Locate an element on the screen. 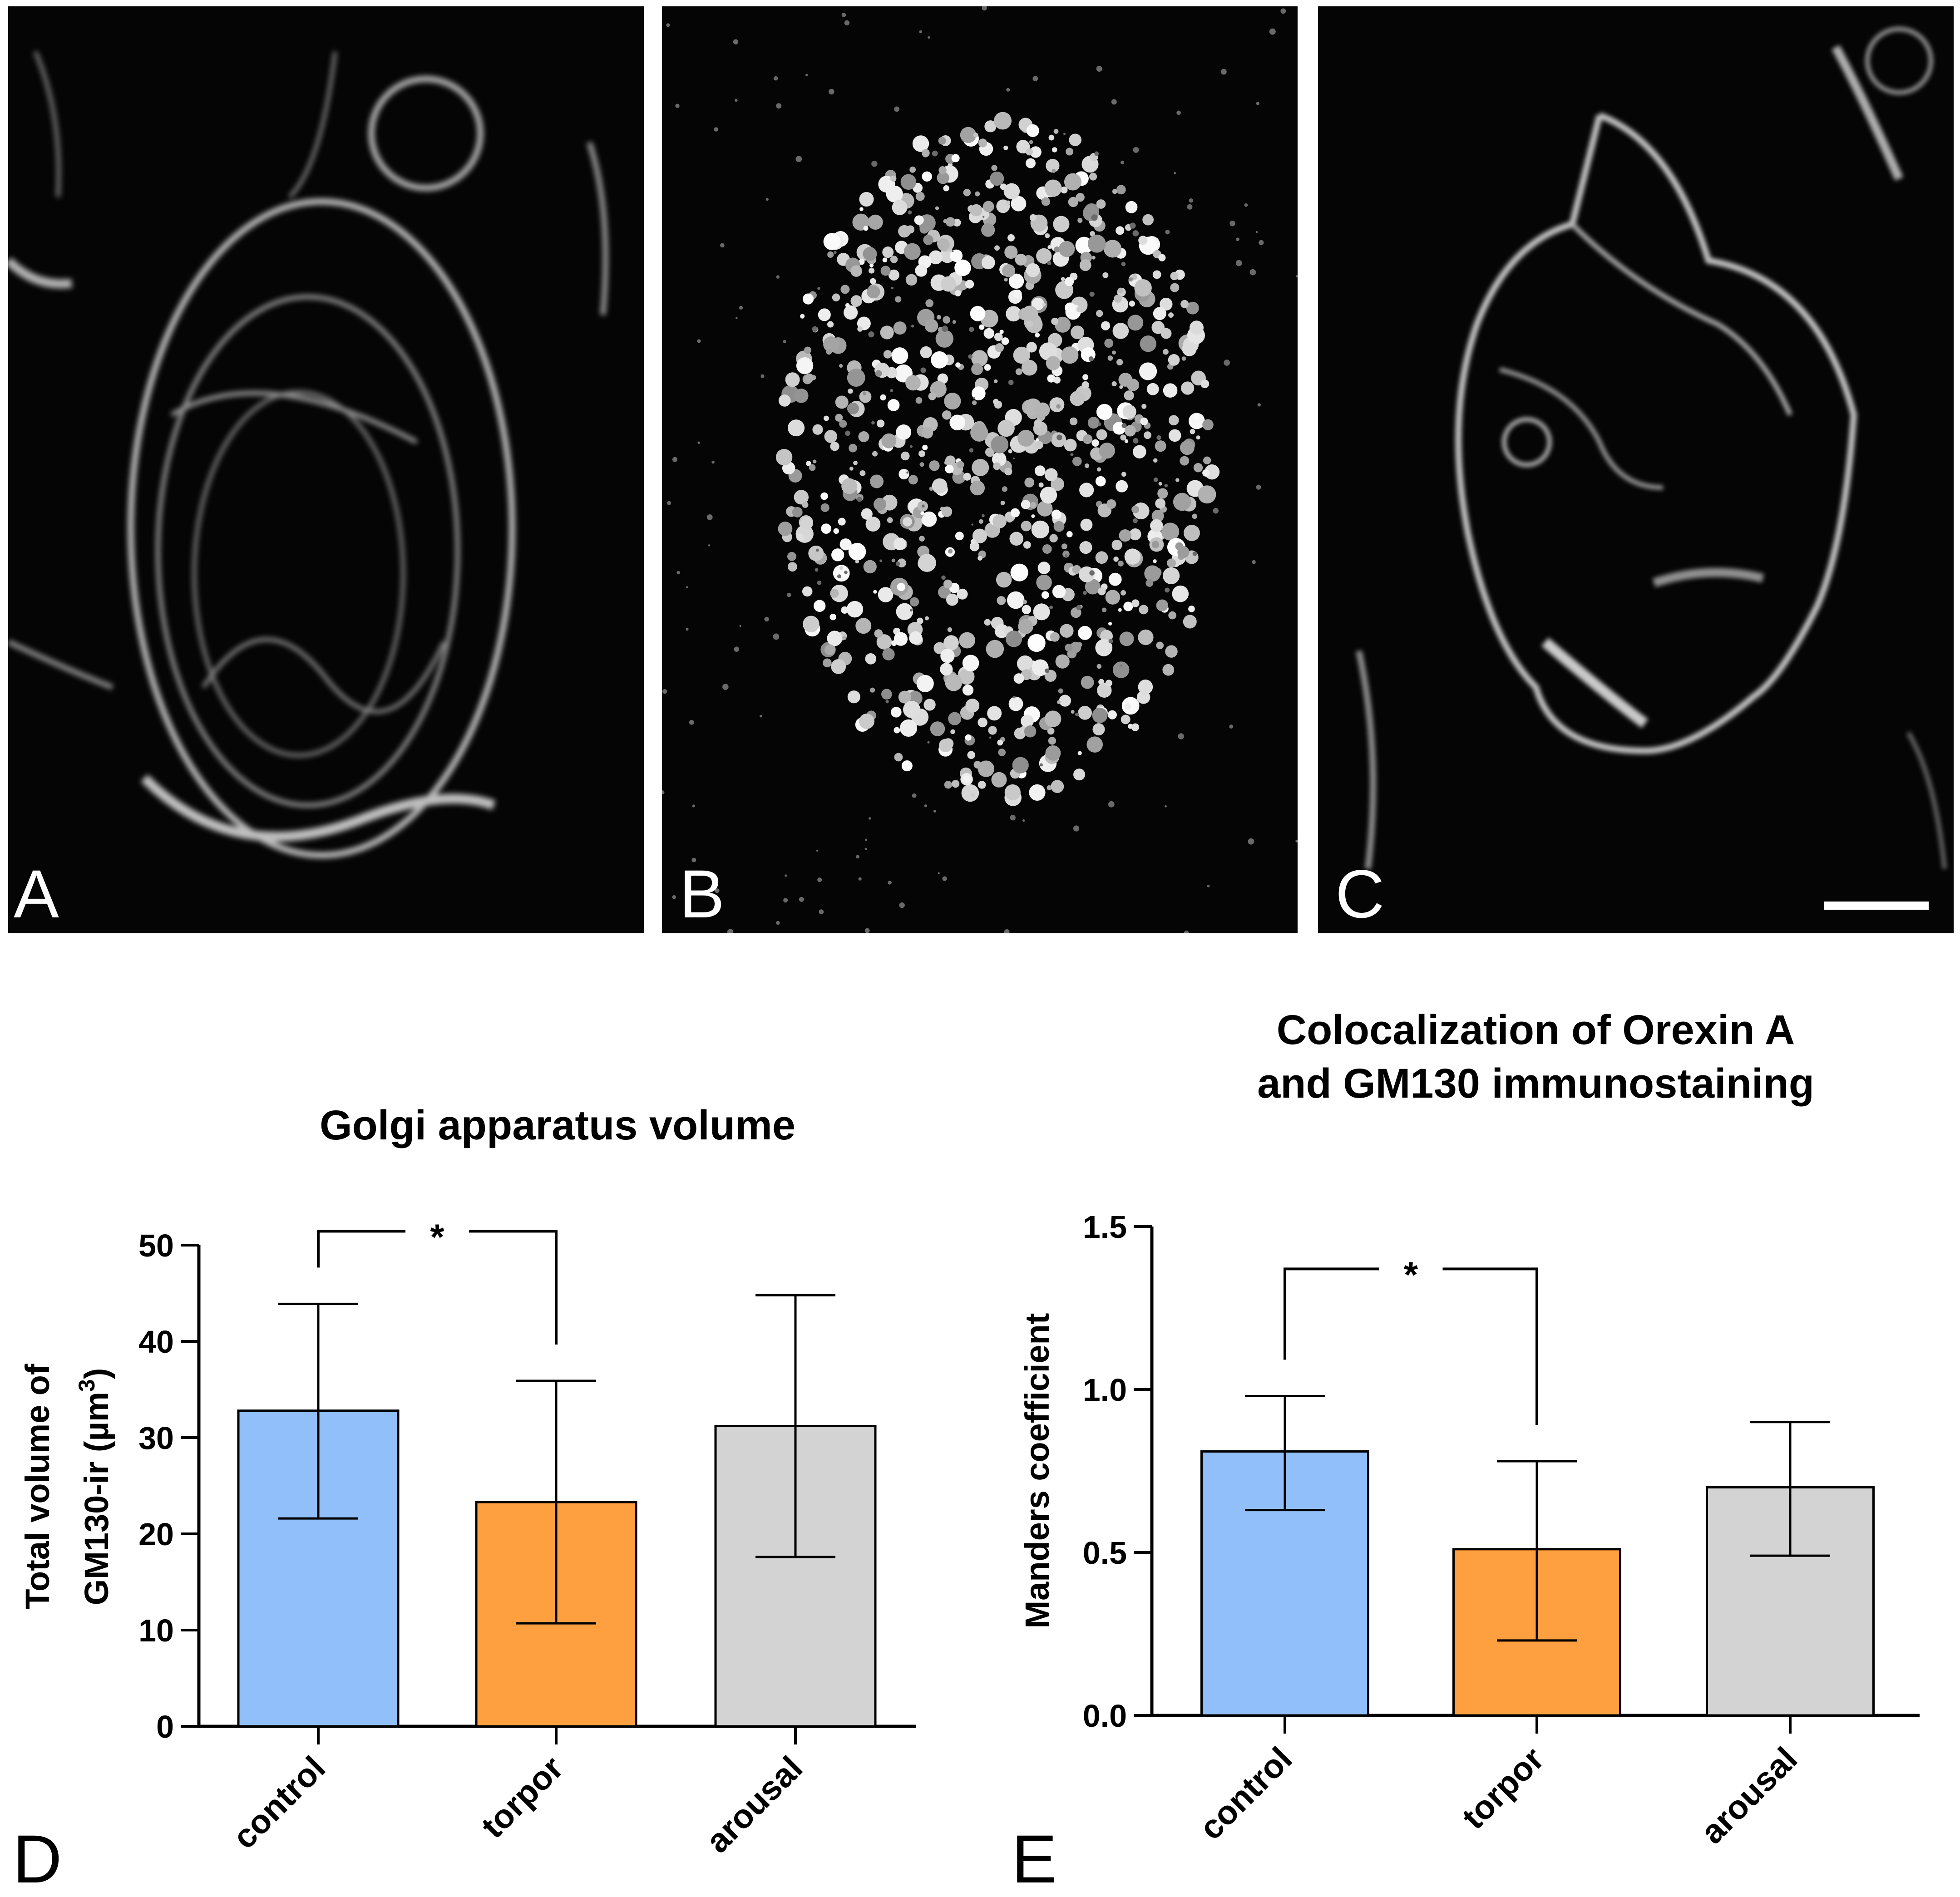 This screenshot has width=1960, height=1897. x-tick-label: torpor is located at coordinates (522, 1797).